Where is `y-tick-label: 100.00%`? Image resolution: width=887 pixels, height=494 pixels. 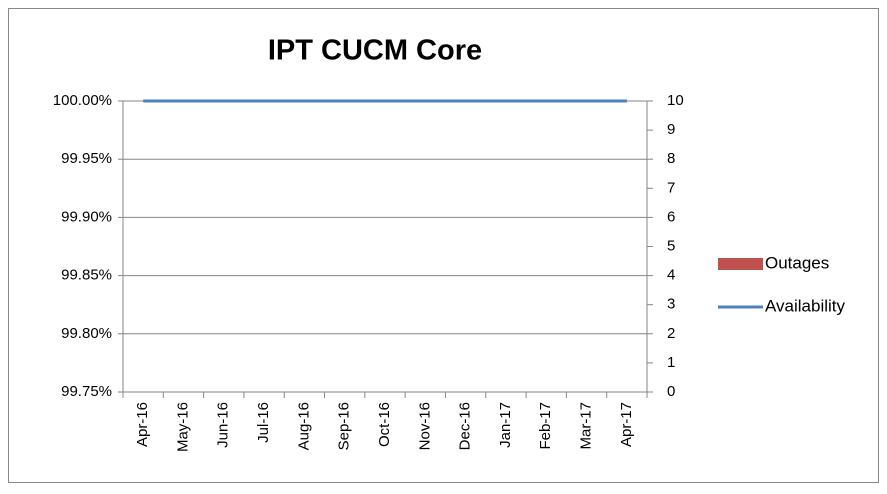 y-tick-label: 100.00% is located at coordinates (82, 100).